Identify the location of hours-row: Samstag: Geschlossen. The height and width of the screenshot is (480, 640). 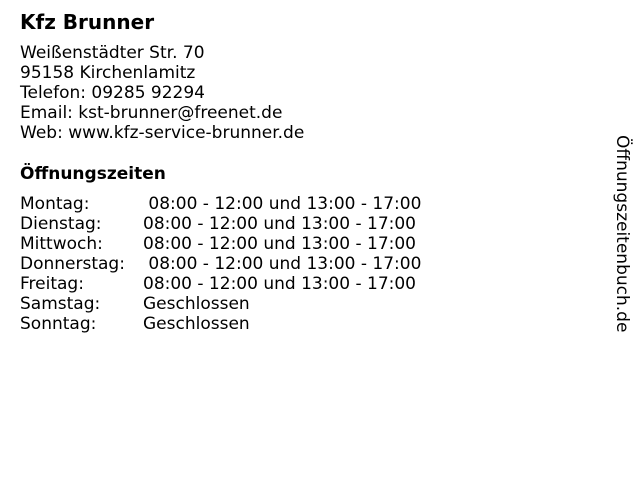
(220, 304).